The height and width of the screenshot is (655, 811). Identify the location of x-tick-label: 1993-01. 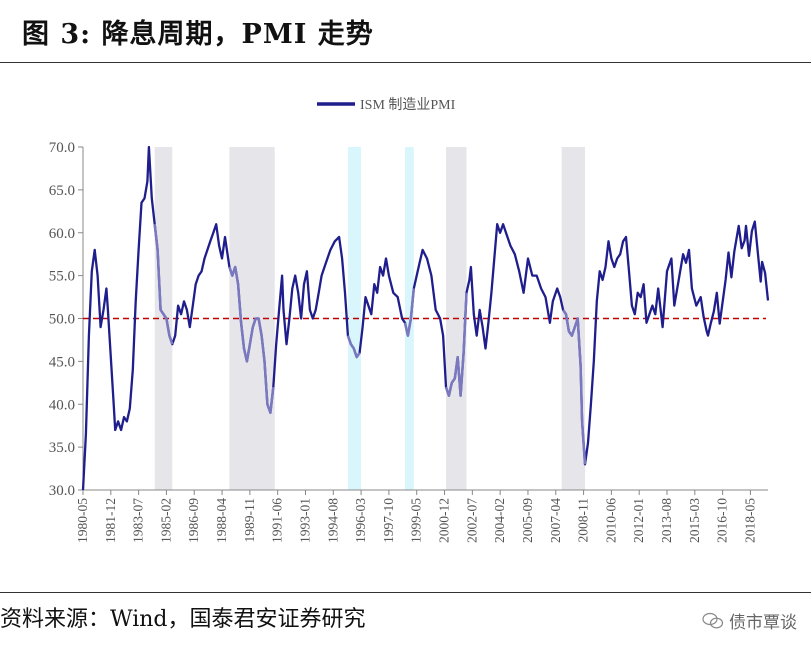
(304, 520).